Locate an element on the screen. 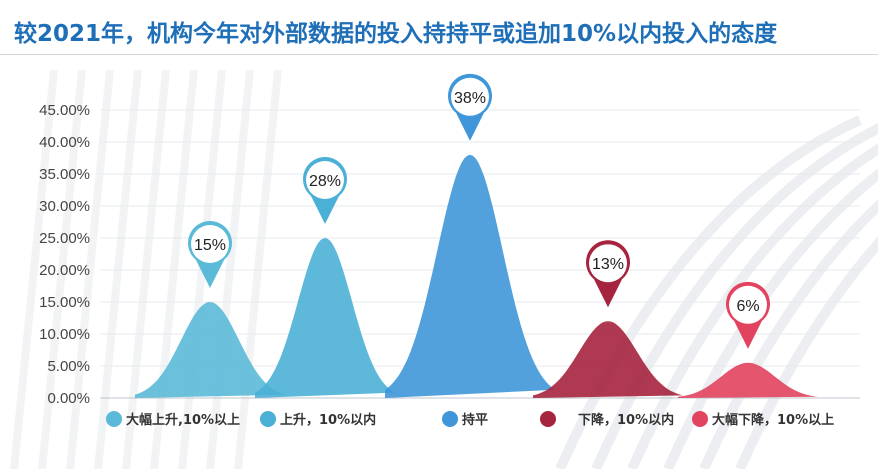 The width and height of the screenshot is (878, 469). legend-item: 大幅下降，10%以上 is located at coordinates (763, 419).